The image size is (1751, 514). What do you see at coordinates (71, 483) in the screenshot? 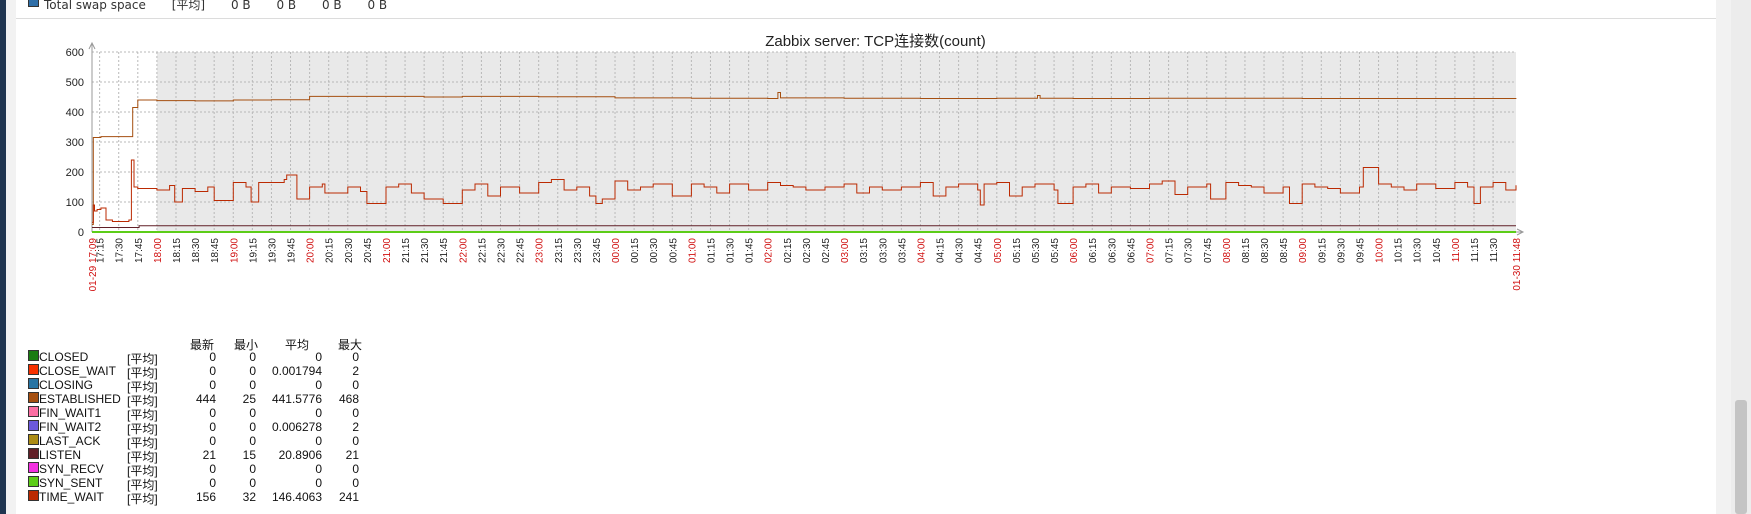
I see `legend-item-name: SYN_SENT` at bounding box center [71, 483].